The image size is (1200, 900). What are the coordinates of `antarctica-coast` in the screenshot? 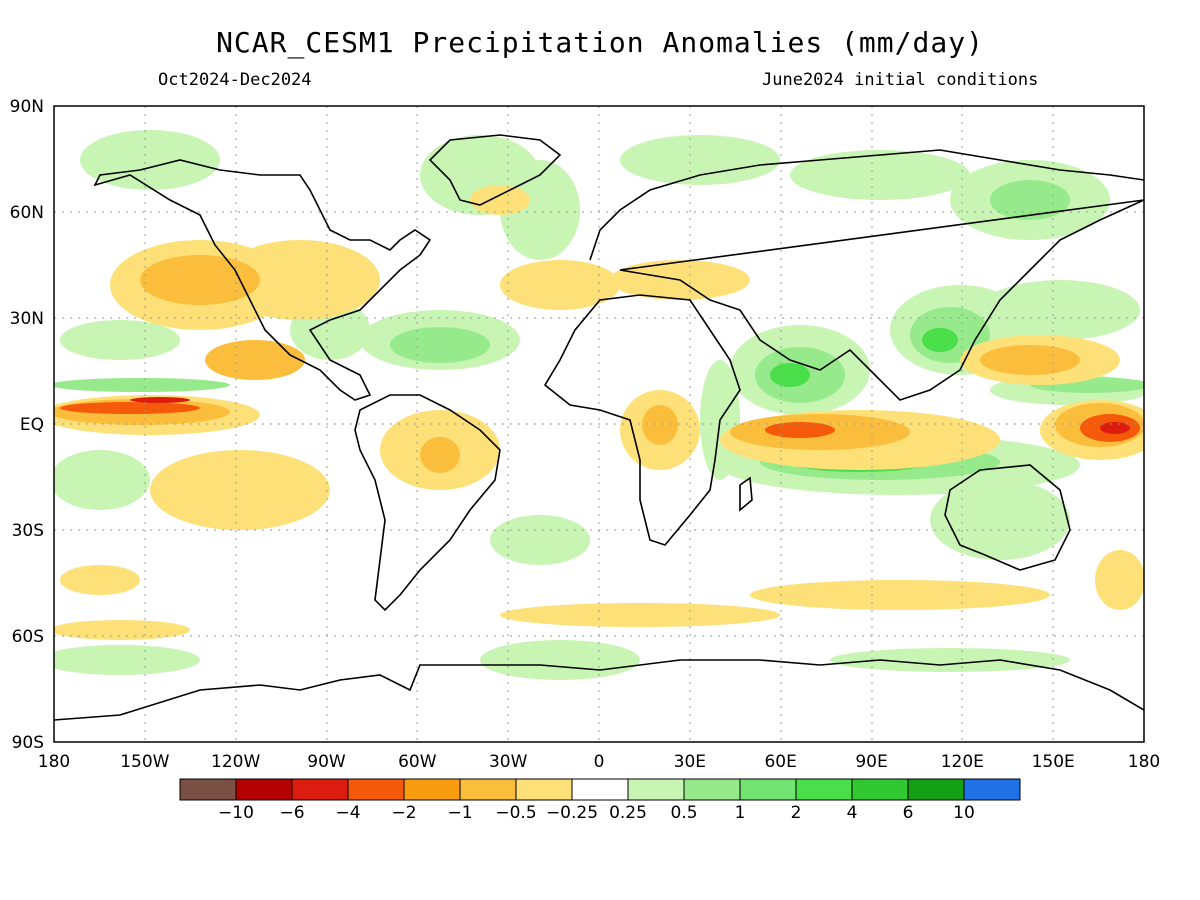 It's located at (599, 690).